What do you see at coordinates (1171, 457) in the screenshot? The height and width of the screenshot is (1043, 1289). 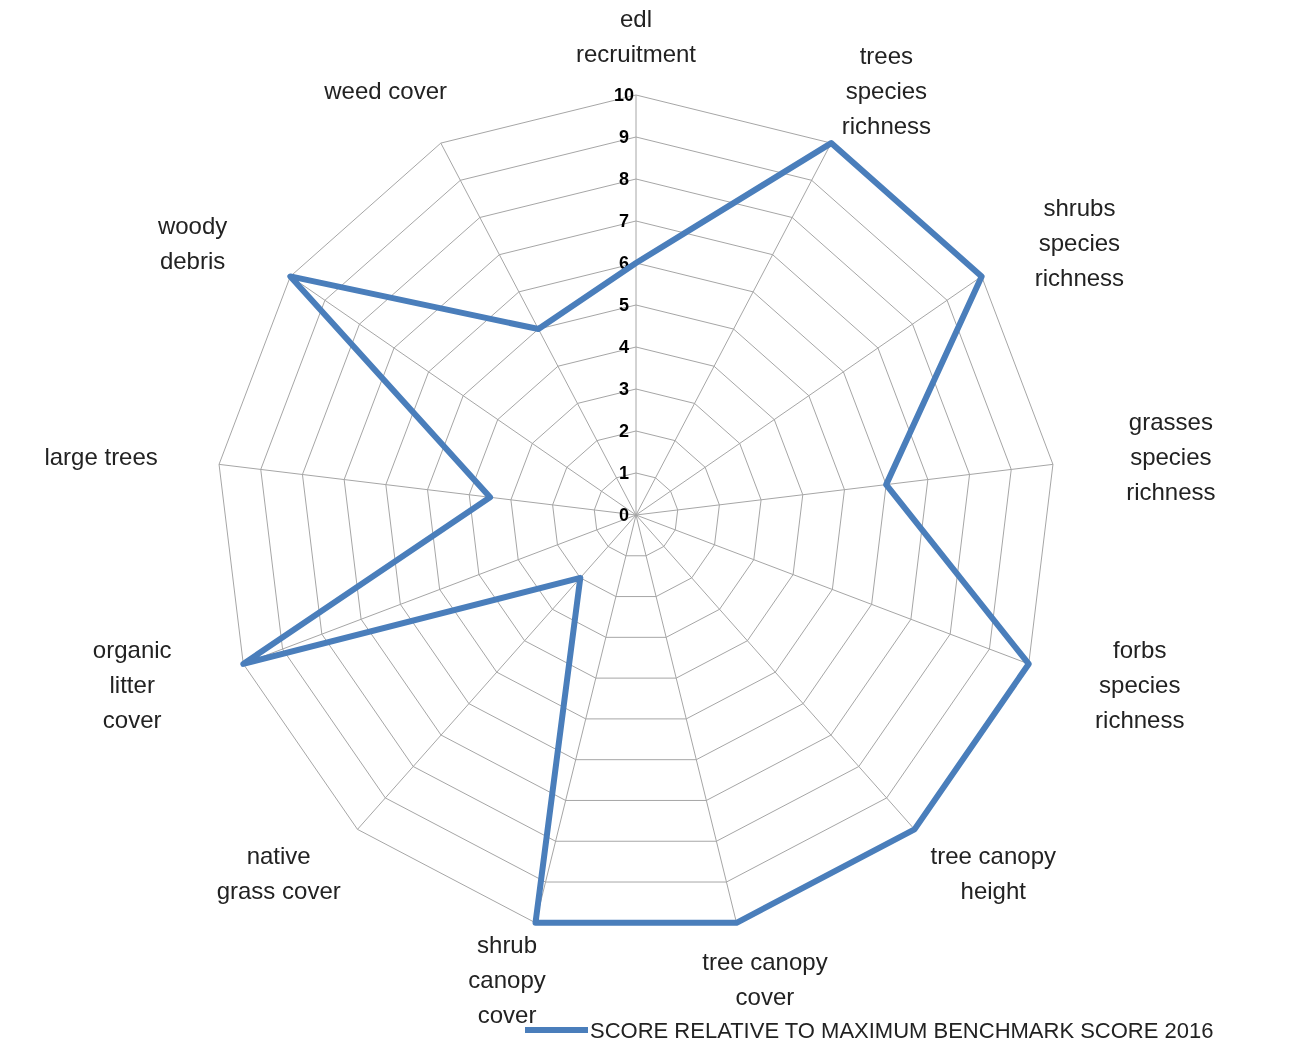 I see `spoke-label: grasses species richness` at bounding box center [1171, 457].